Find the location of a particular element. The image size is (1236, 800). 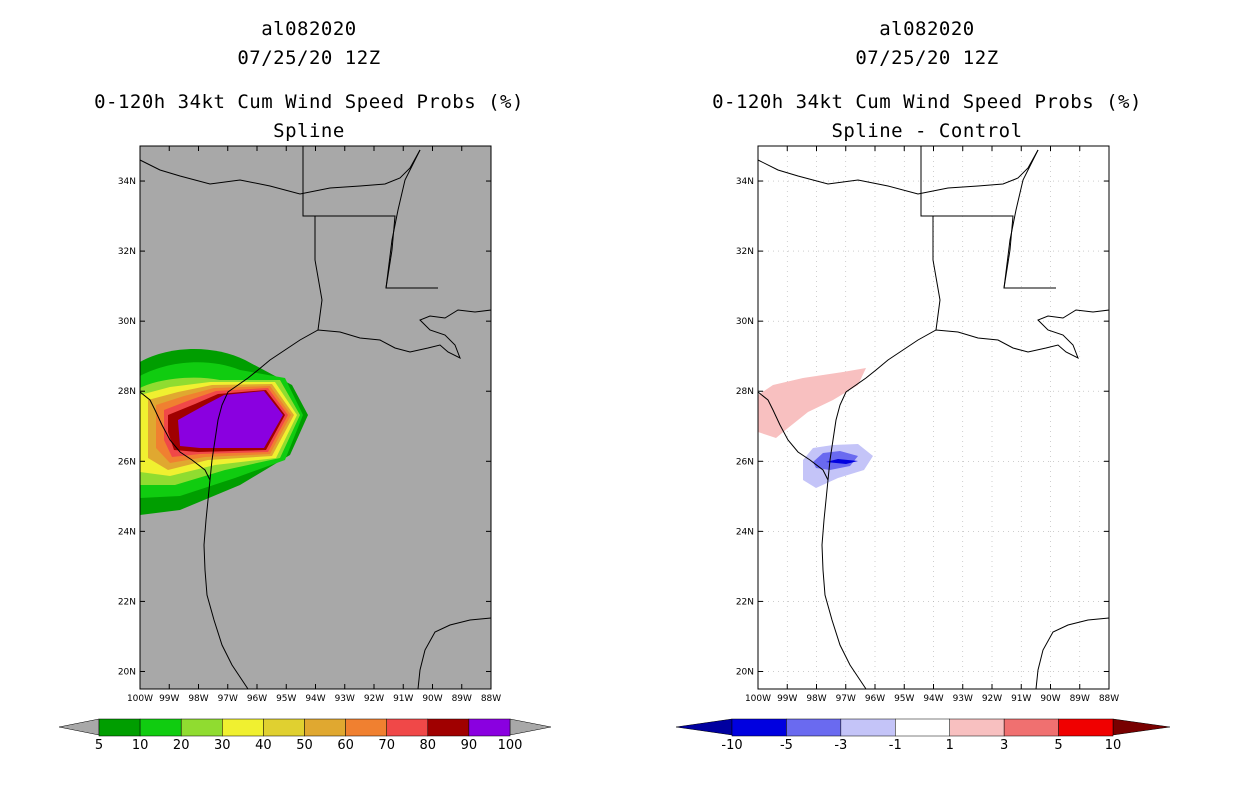

lat-label: 34N is located at coordinates (745, 182).